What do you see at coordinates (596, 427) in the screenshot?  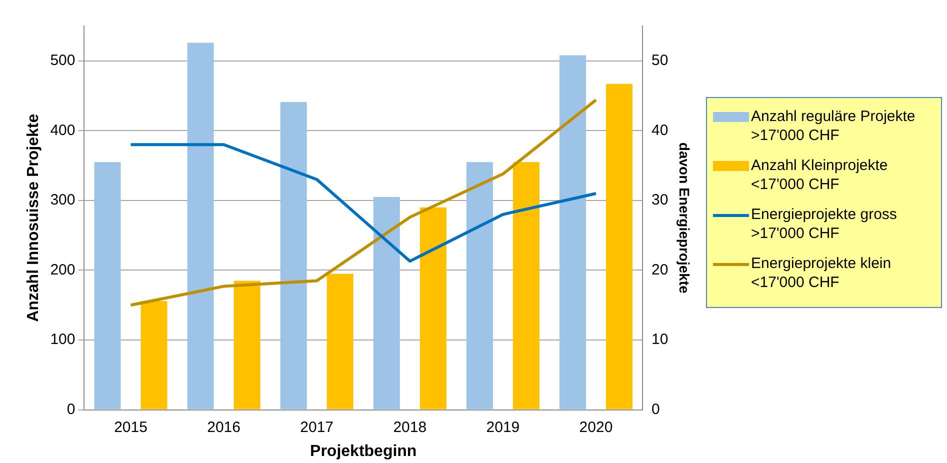 I see `x-tick-label: 2020` at bounding box center [596, 427].